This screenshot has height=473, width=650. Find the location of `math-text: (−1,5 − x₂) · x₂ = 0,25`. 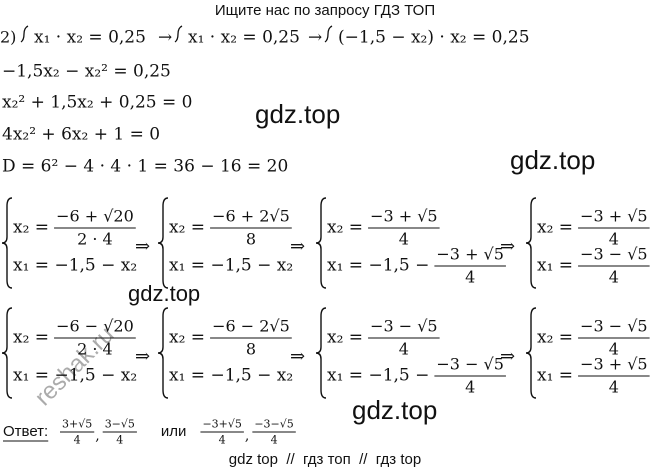

math-text: (−1,5 − x₂) · x₂ = 0,25 is located at coordinates (434, 38).